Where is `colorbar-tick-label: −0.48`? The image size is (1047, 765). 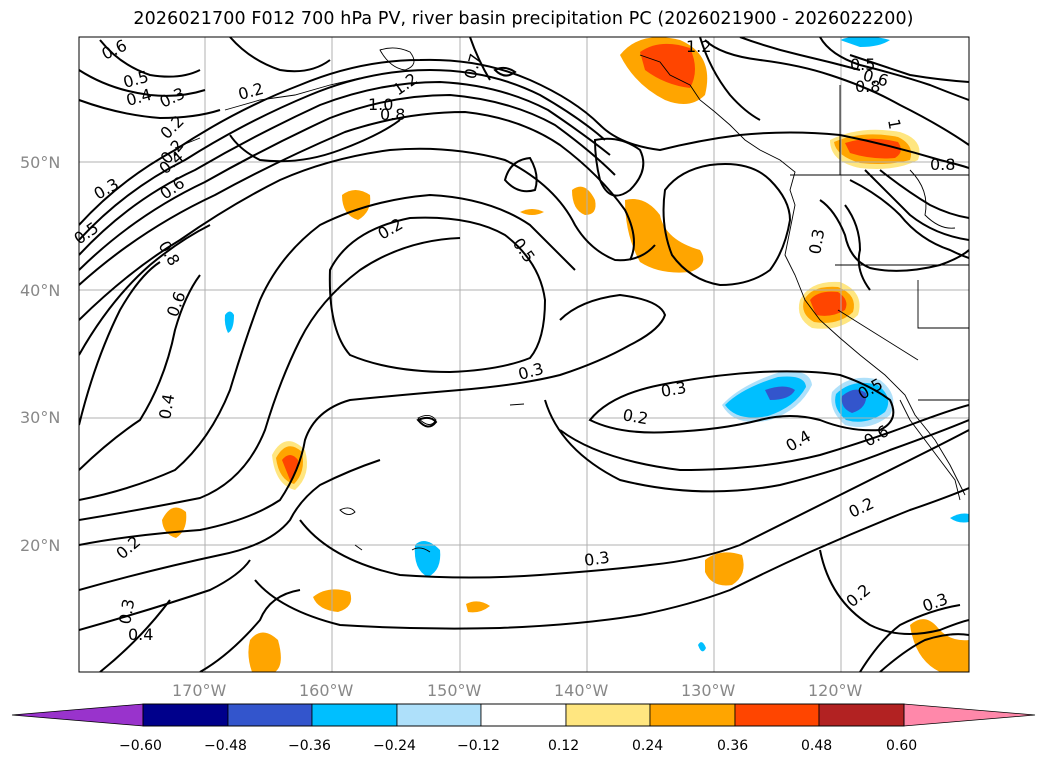 colorbar-tick-label: −0.48 is located at coordinates (225, 746).